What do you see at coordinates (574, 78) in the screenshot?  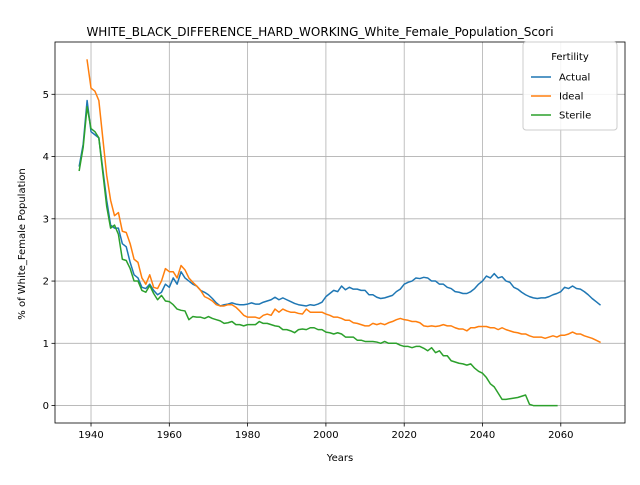 I see `legend-label-actual: Actual` at bounding box center [574, 78].